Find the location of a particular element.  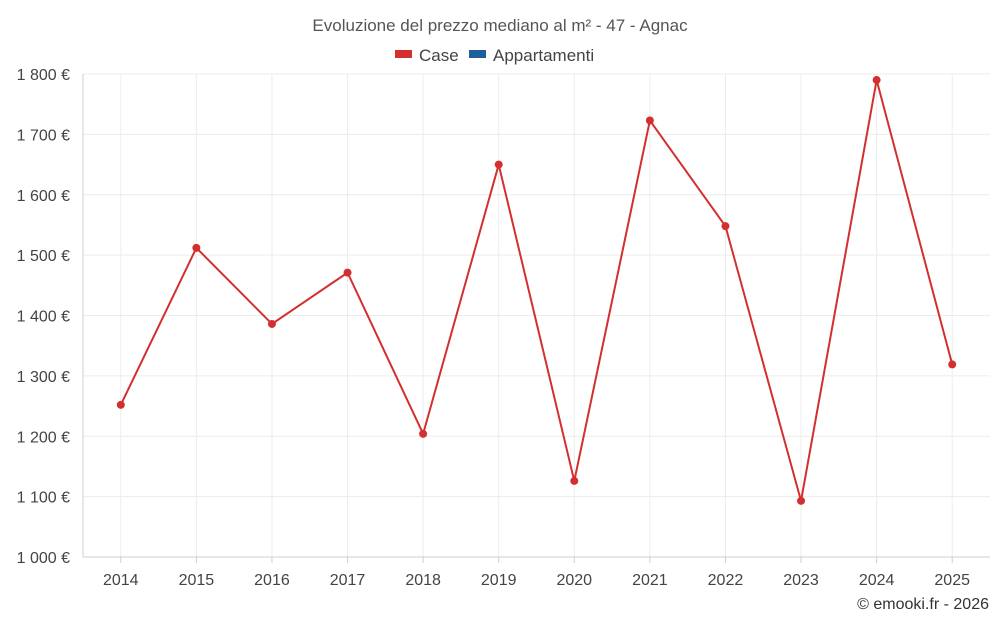

x-tick-label: 2020 is located at coordinates (574, 580).